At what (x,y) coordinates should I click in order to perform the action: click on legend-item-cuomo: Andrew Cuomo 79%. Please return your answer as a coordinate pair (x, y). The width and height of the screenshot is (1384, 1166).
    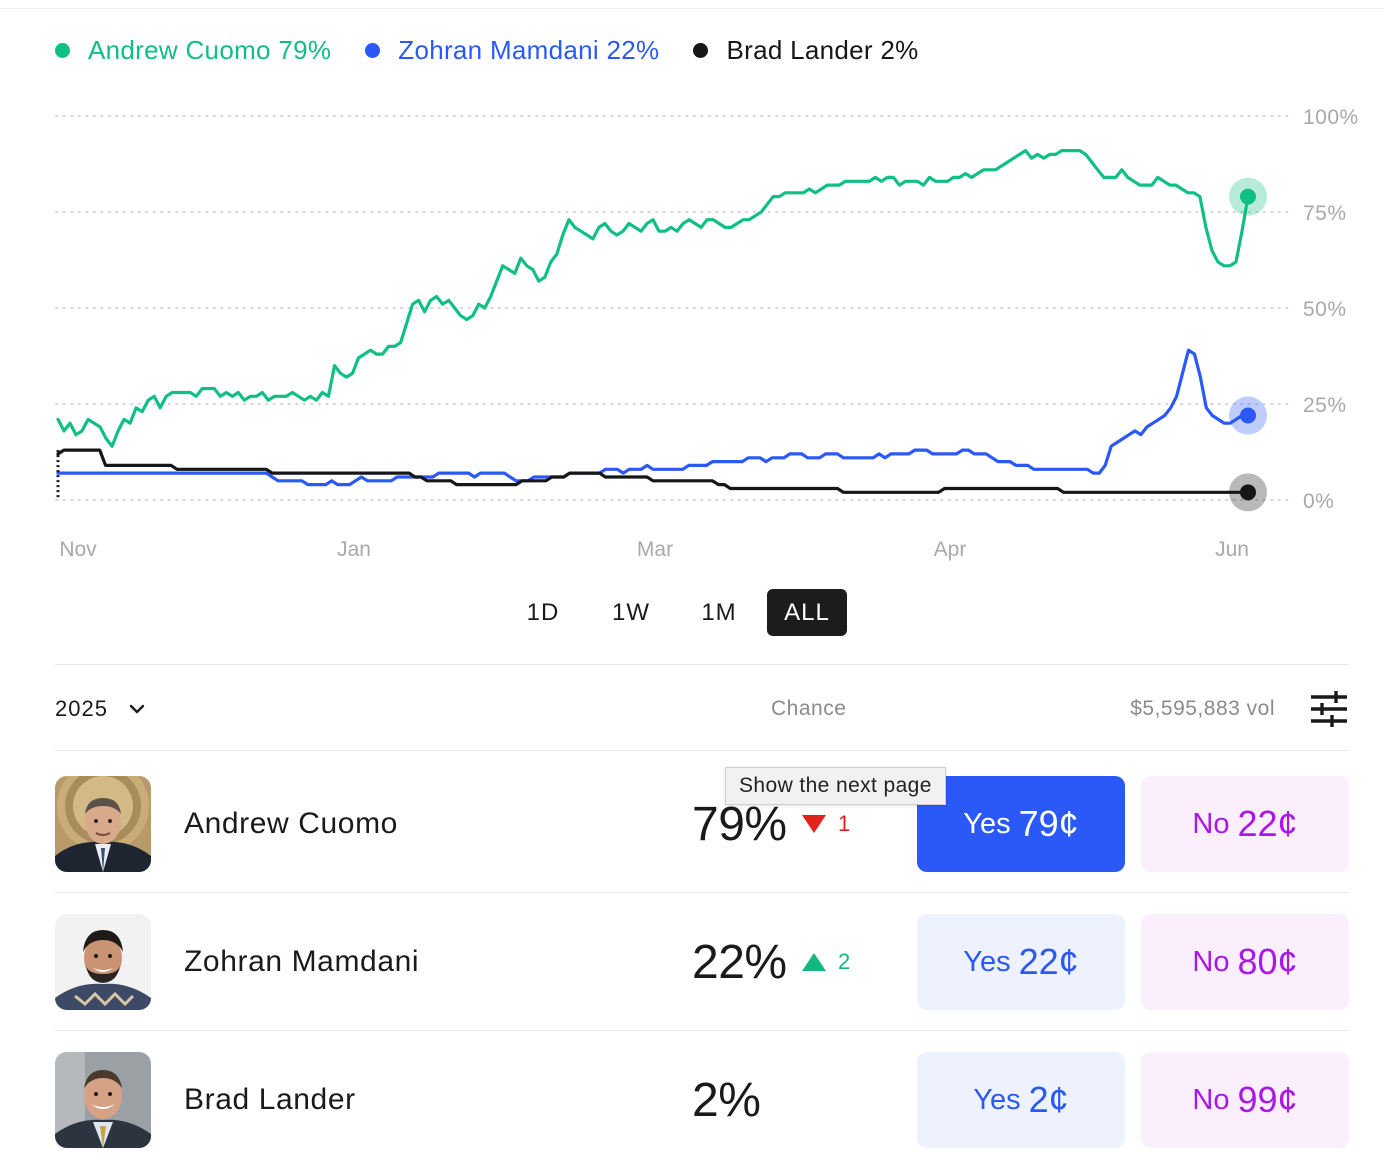
    Looking at the image, I should click on (193, 50).